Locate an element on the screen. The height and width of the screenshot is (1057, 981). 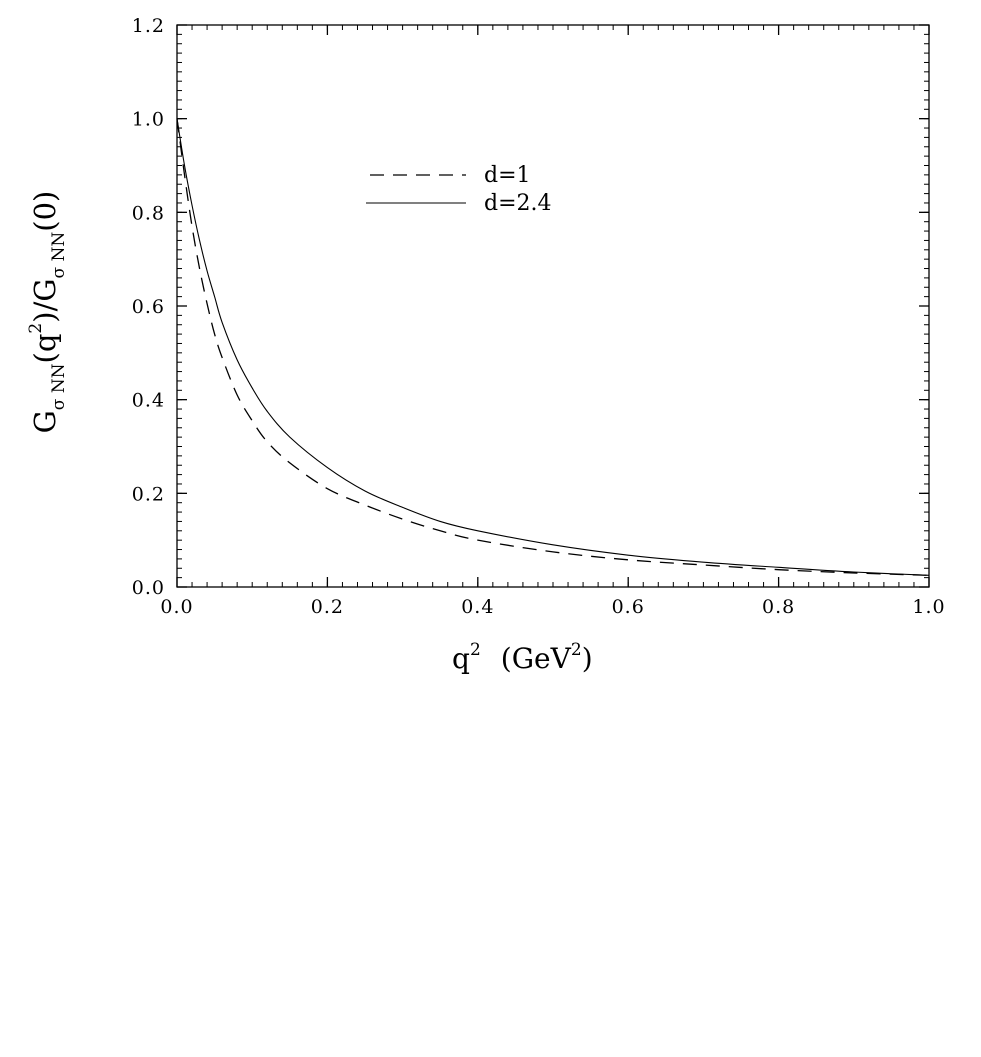
legend-label-d24: d=2.4 is located at coordinates (518, 203).